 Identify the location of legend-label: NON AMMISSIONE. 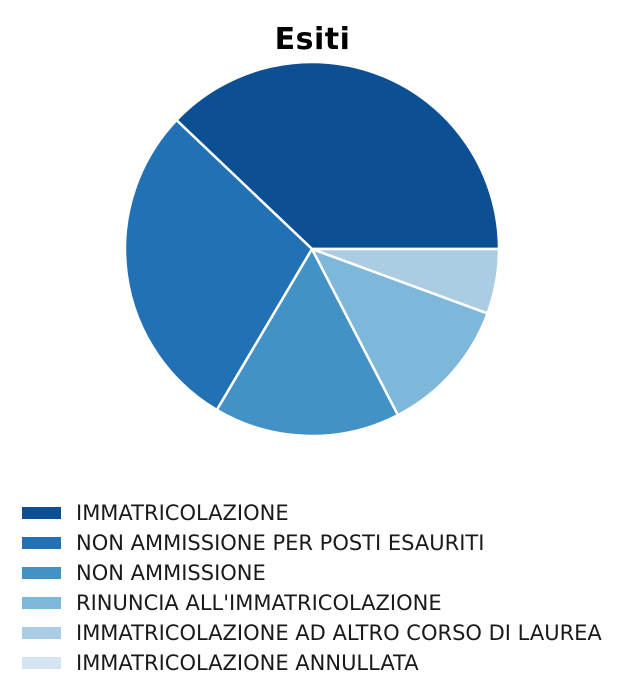
(171, 573).